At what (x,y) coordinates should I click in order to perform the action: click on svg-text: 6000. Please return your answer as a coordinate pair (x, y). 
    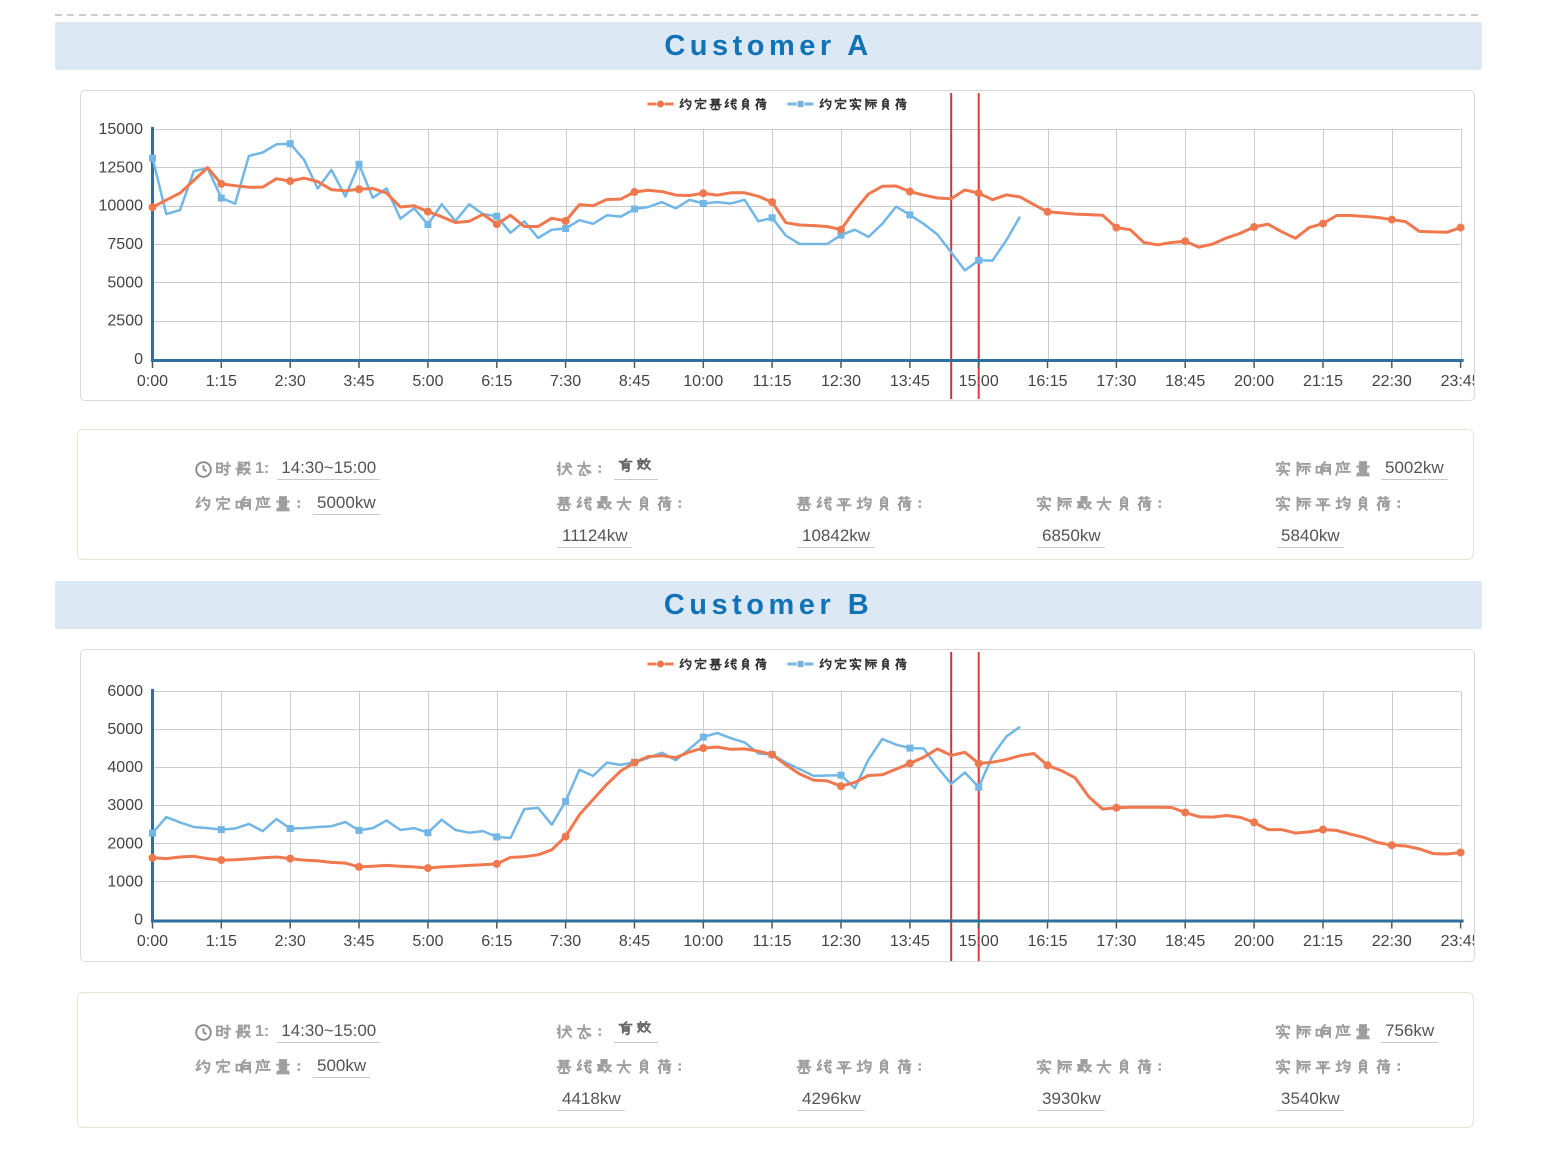
    Looking at the image, I should click on (125, 691).